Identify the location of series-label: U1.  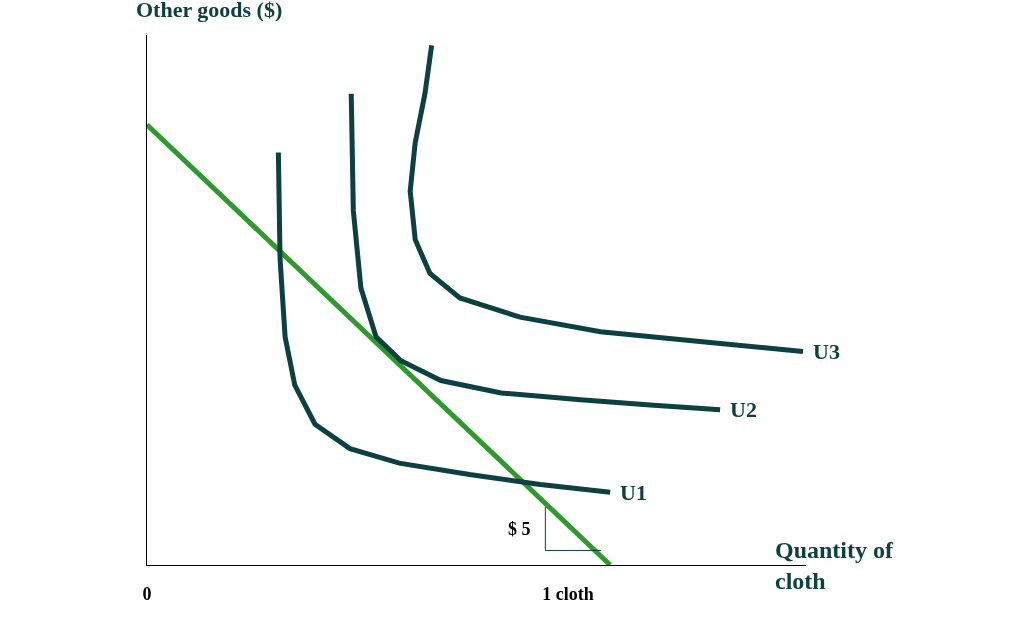
(633, 492).